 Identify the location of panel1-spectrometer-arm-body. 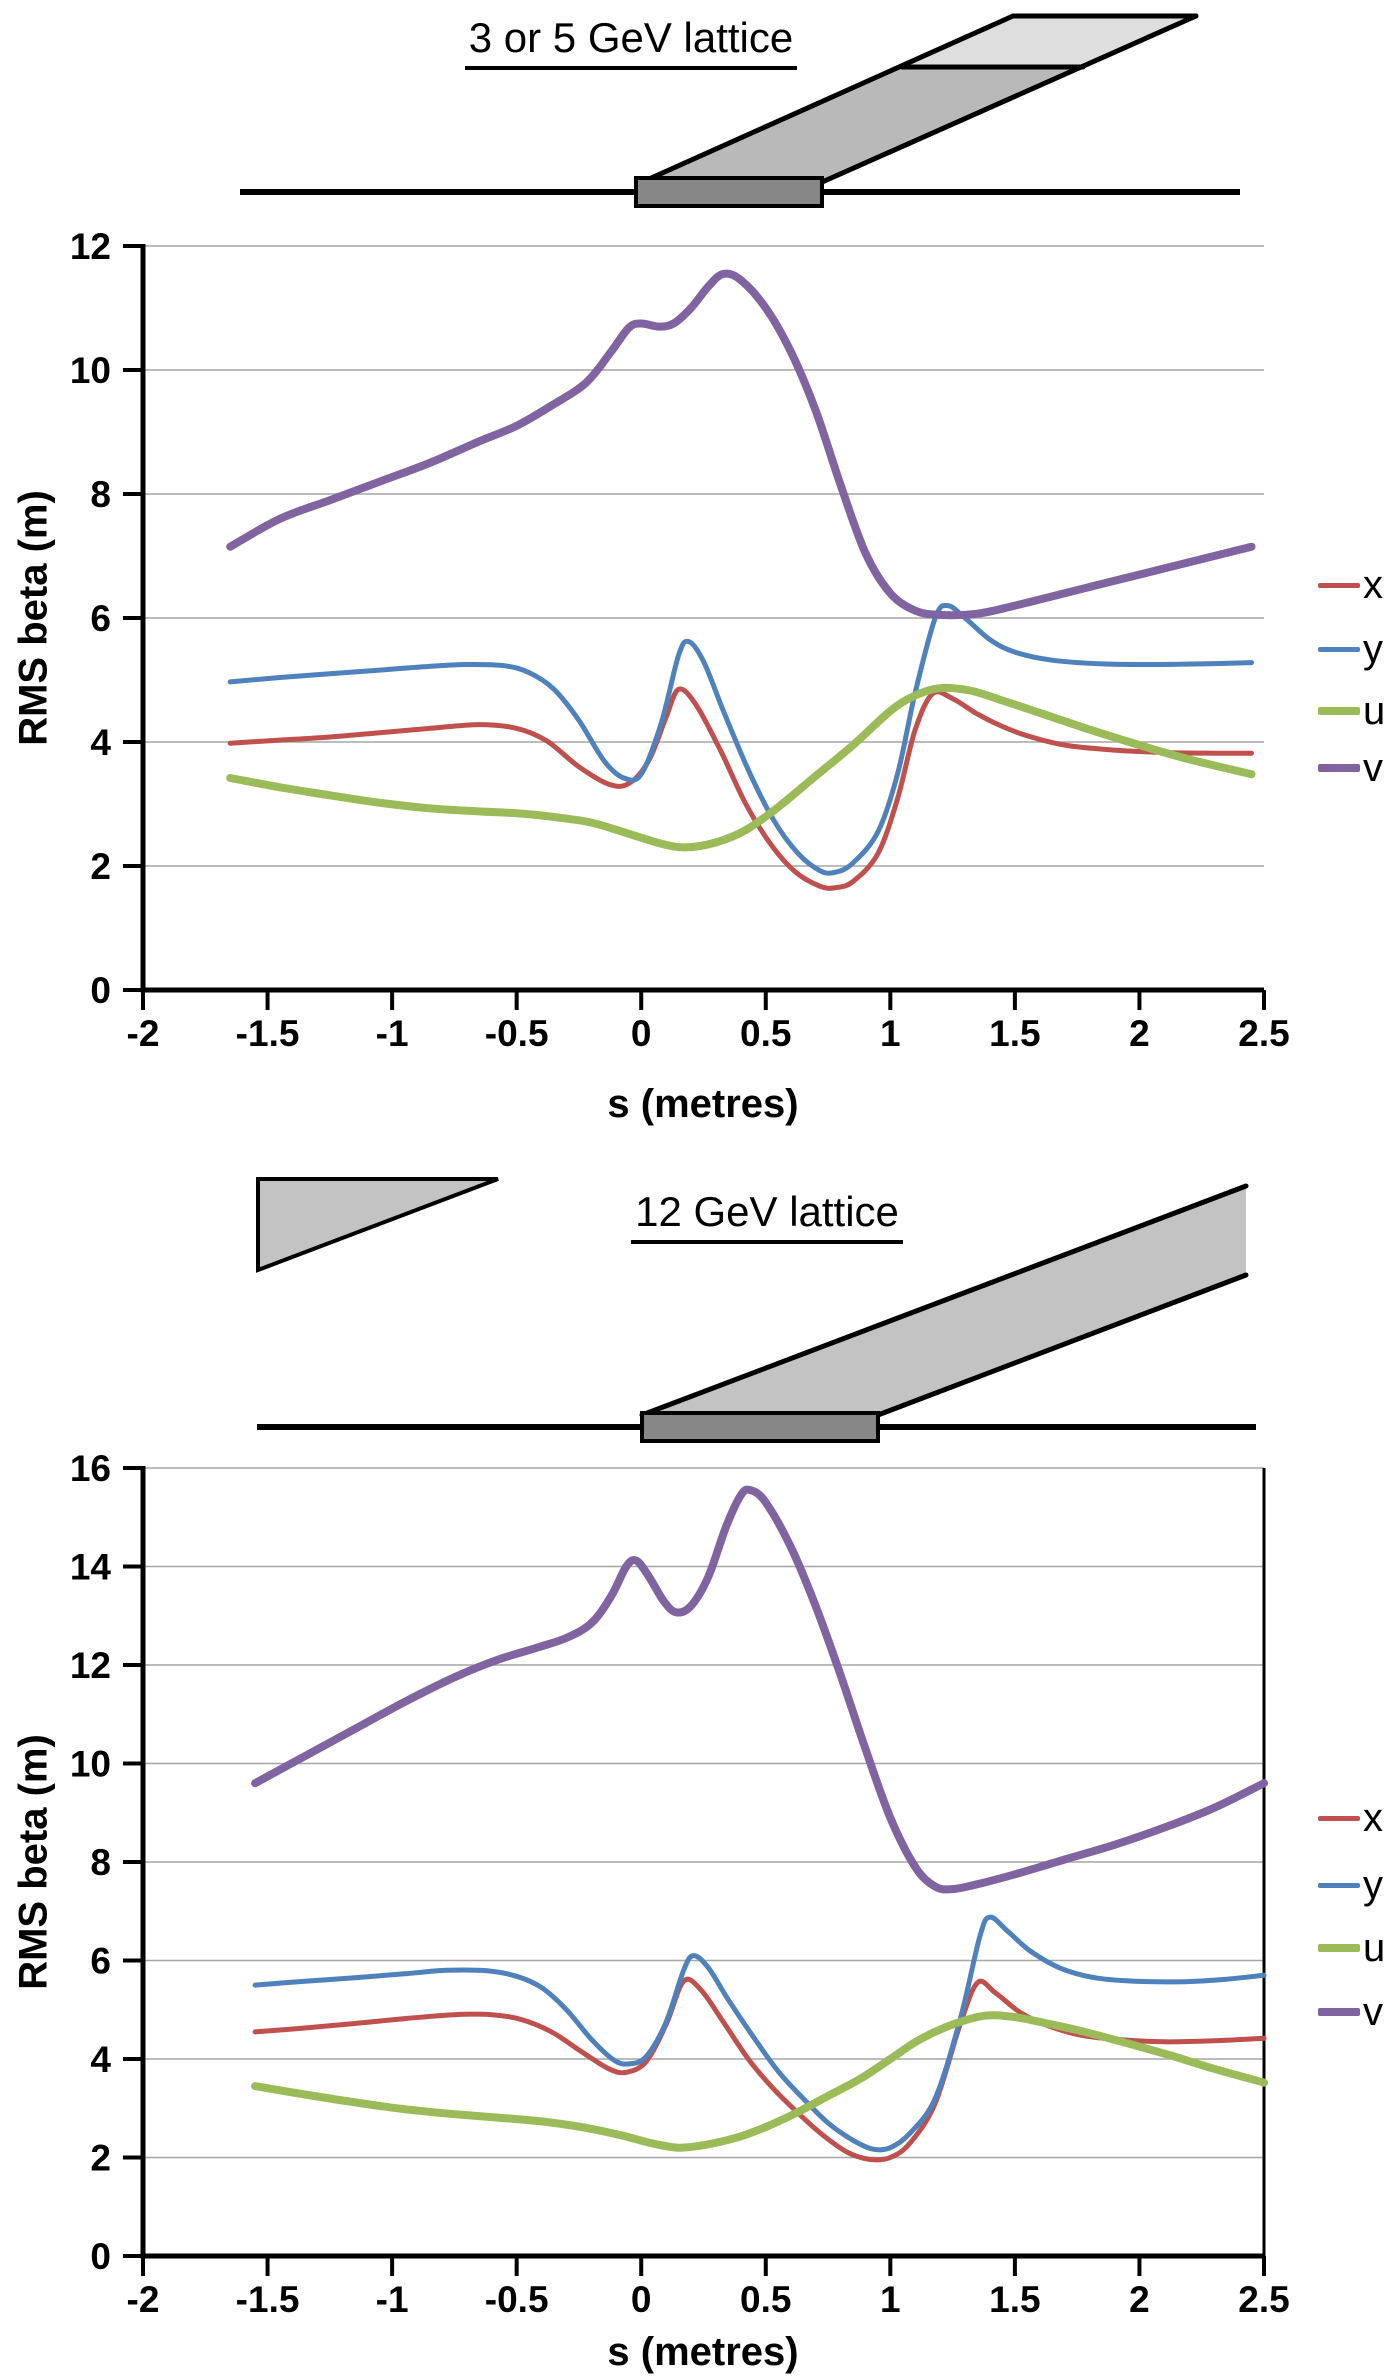
(861, 125).